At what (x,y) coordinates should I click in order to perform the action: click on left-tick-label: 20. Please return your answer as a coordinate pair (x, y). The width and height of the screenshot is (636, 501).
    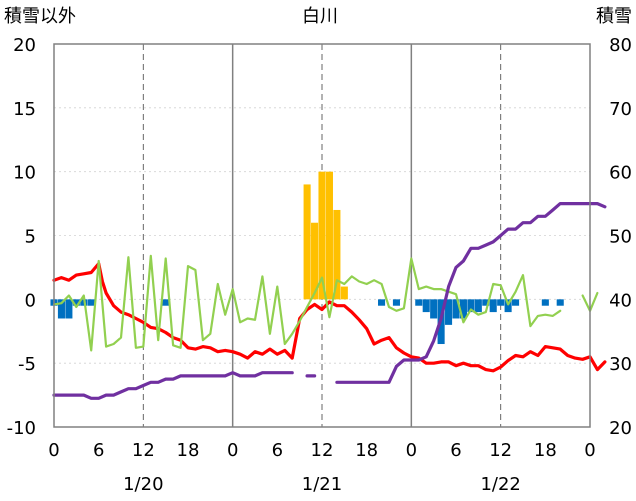
    Looking at the image, I should click on (24, 45).